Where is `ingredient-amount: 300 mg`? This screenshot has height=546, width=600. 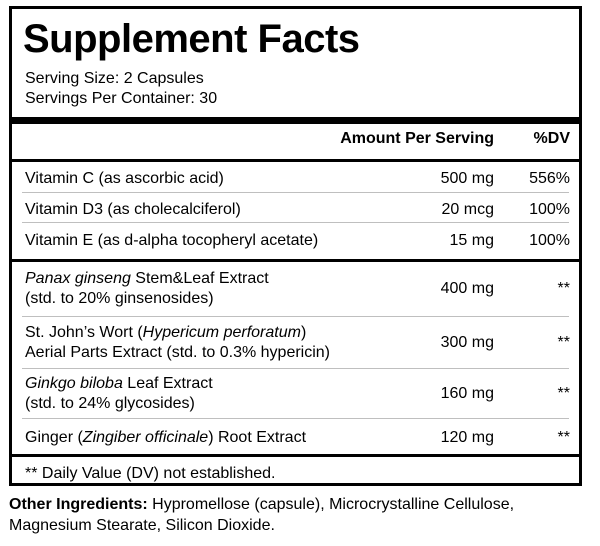 ingredient-amount: 300 mg is located at coordinates (467, 342).